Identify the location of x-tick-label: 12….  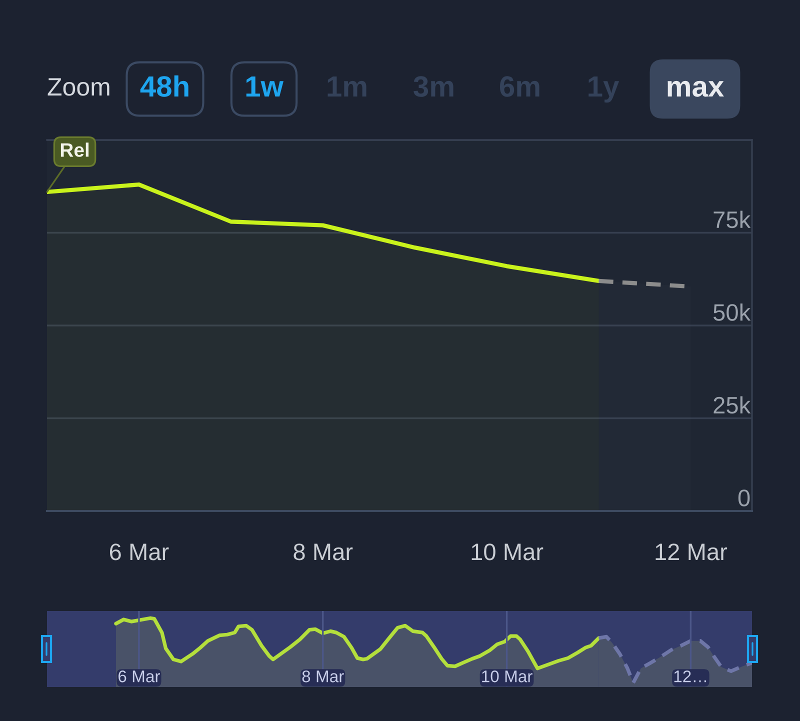
(690, 676).